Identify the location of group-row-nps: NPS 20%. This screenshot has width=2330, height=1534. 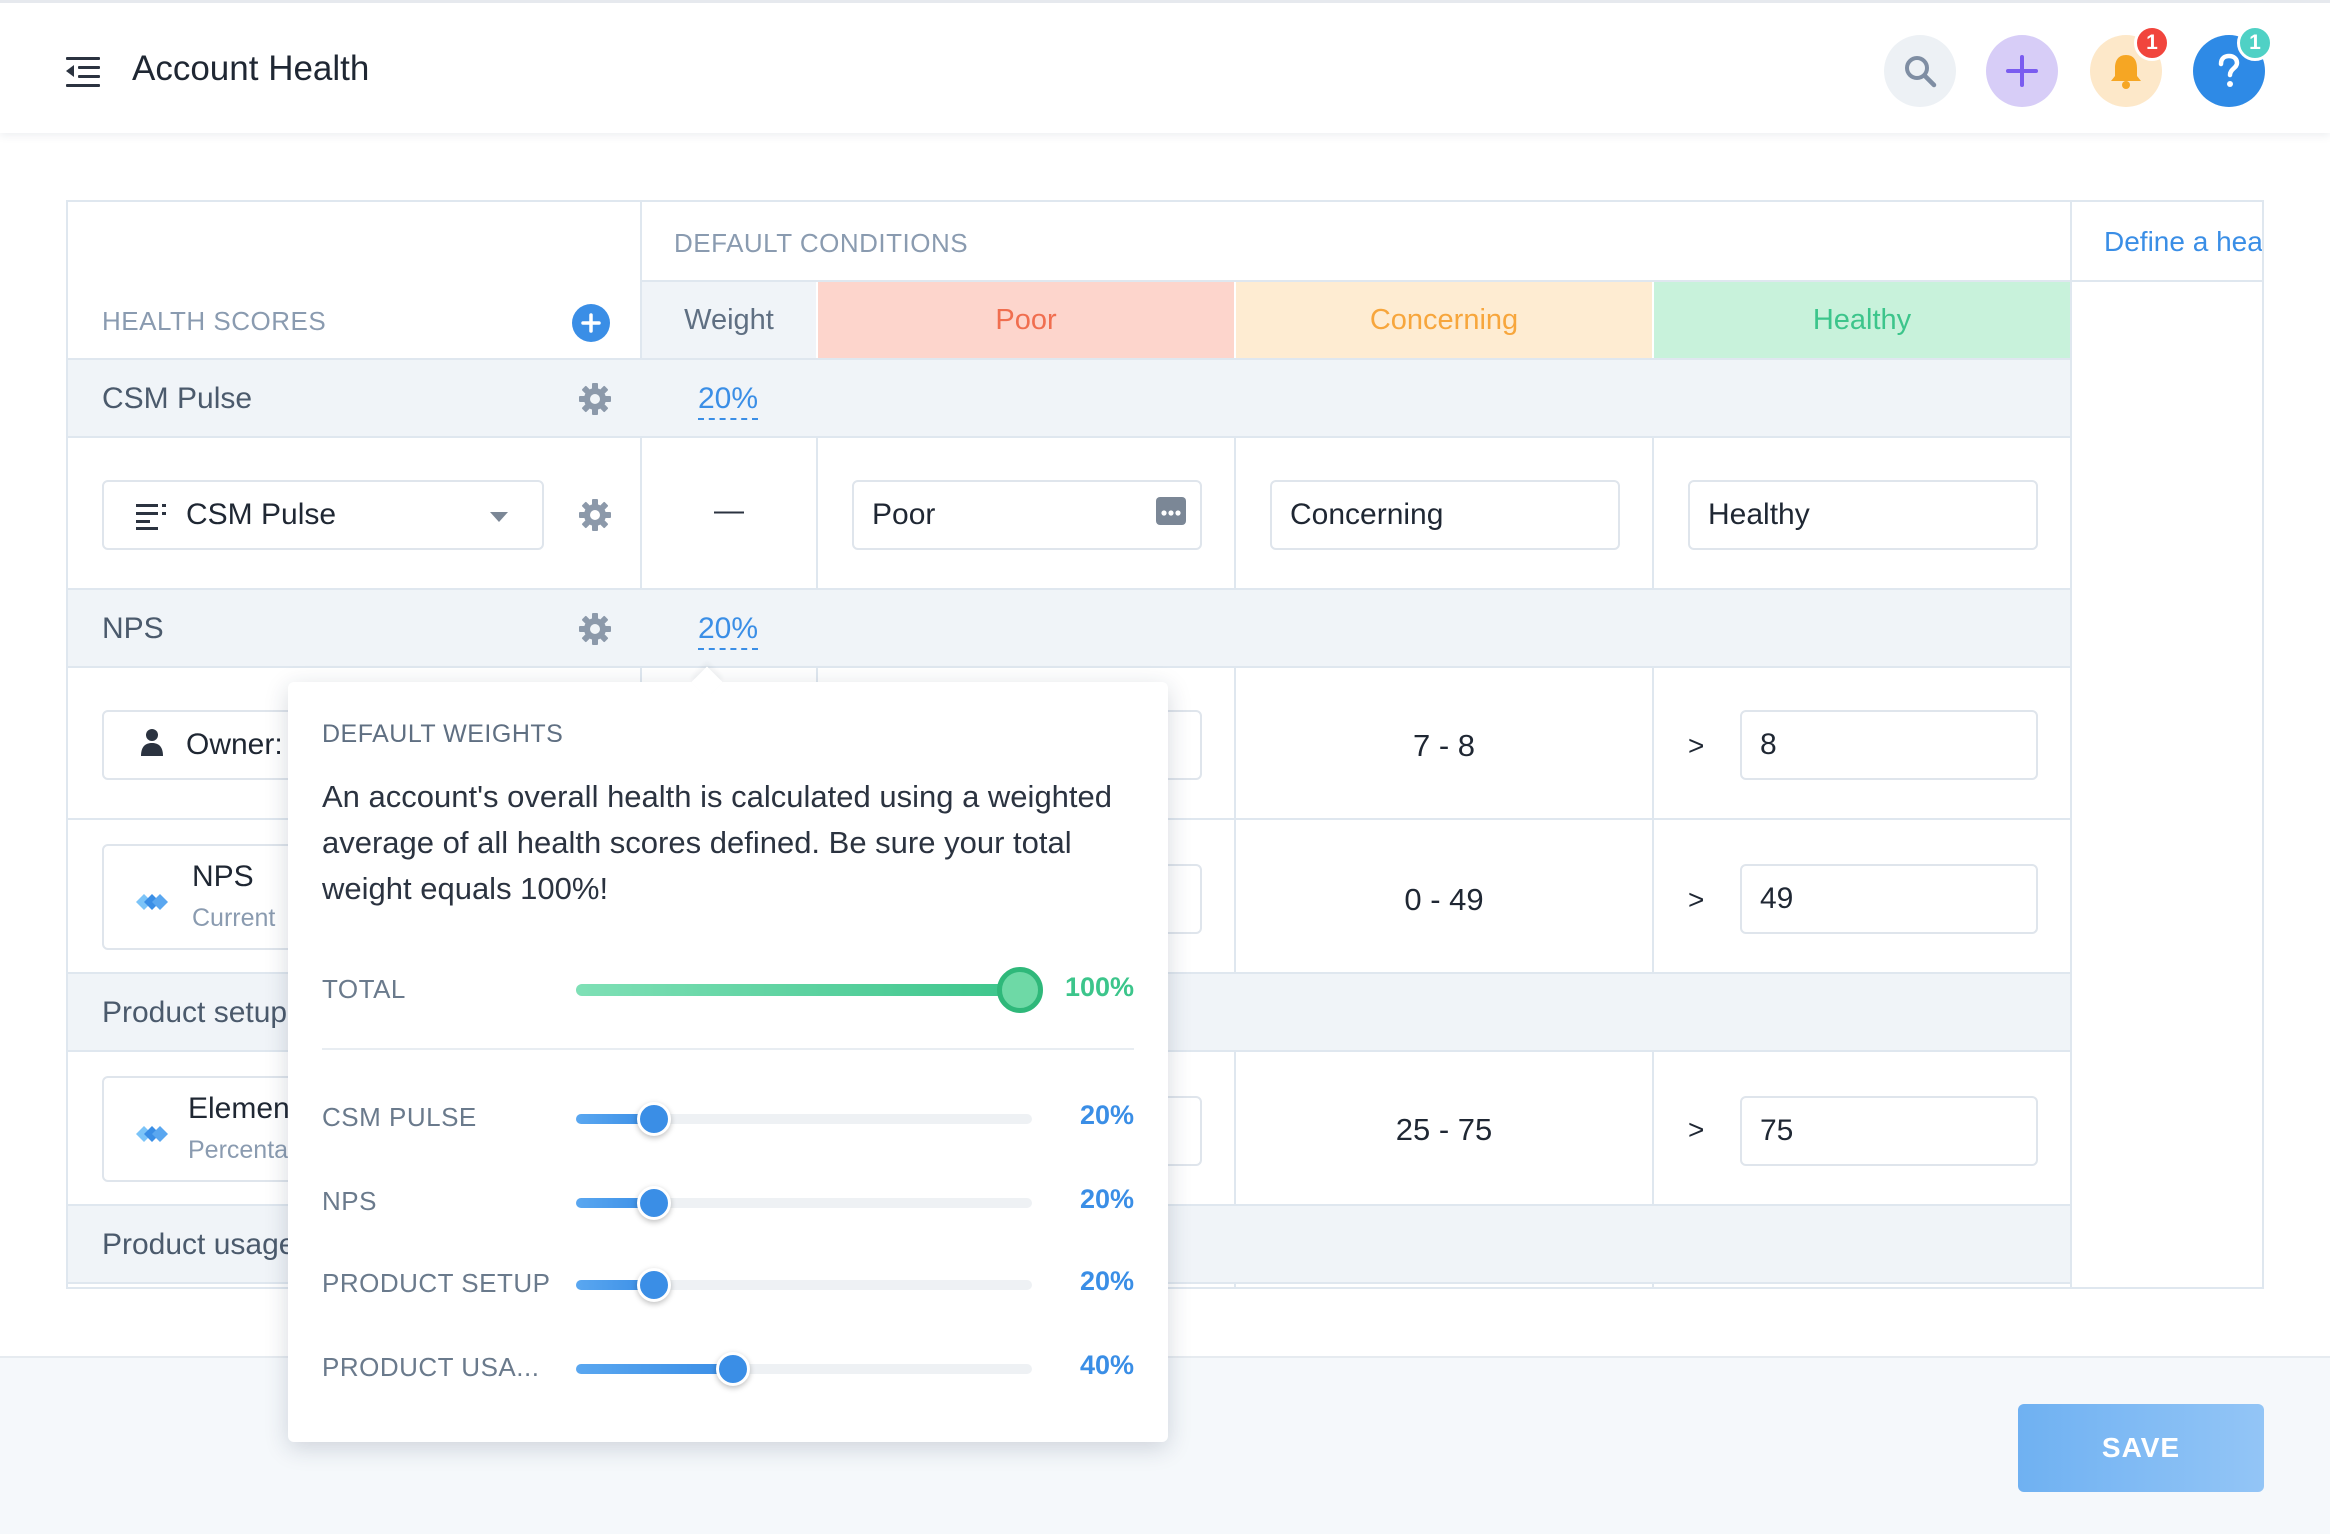
(1069, 629).